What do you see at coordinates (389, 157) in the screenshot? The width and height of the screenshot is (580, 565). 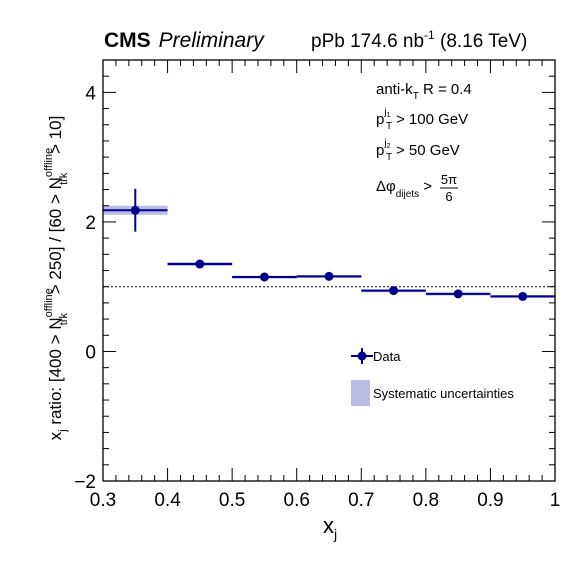 I see `cut-subleading-pt-sub: T` at bounding box center [389, 157].